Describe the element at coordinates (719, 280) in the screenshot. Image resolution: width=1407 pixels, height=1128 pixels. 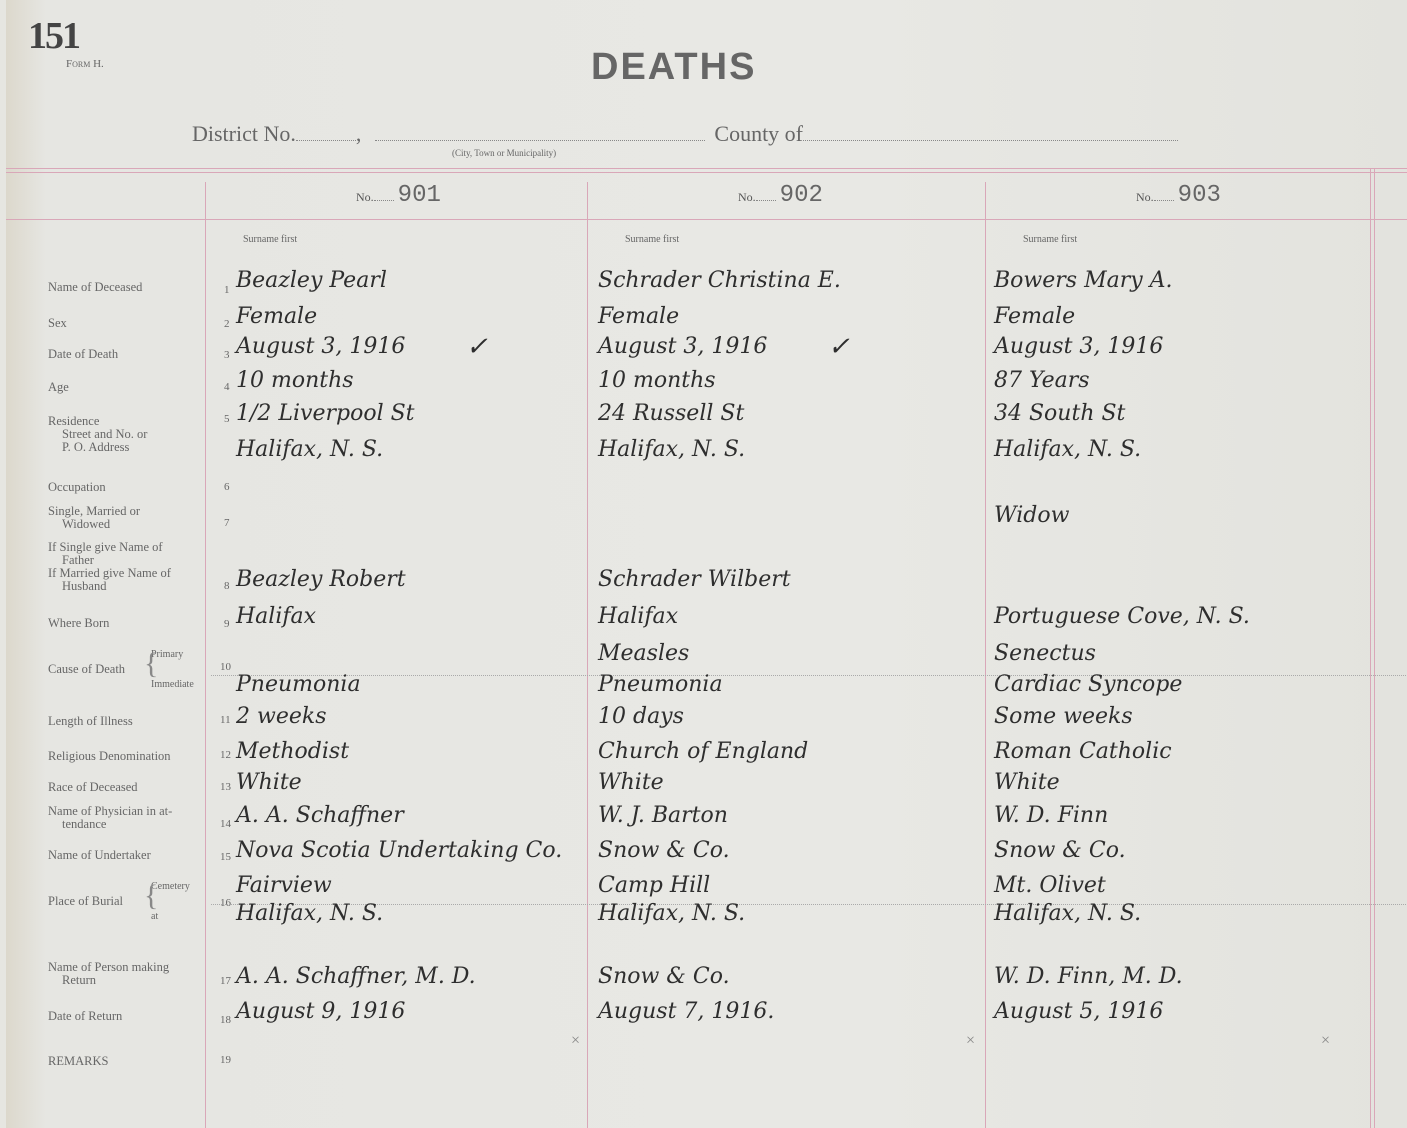
I see `record-1-name: Schrader Christina E.` at that location.